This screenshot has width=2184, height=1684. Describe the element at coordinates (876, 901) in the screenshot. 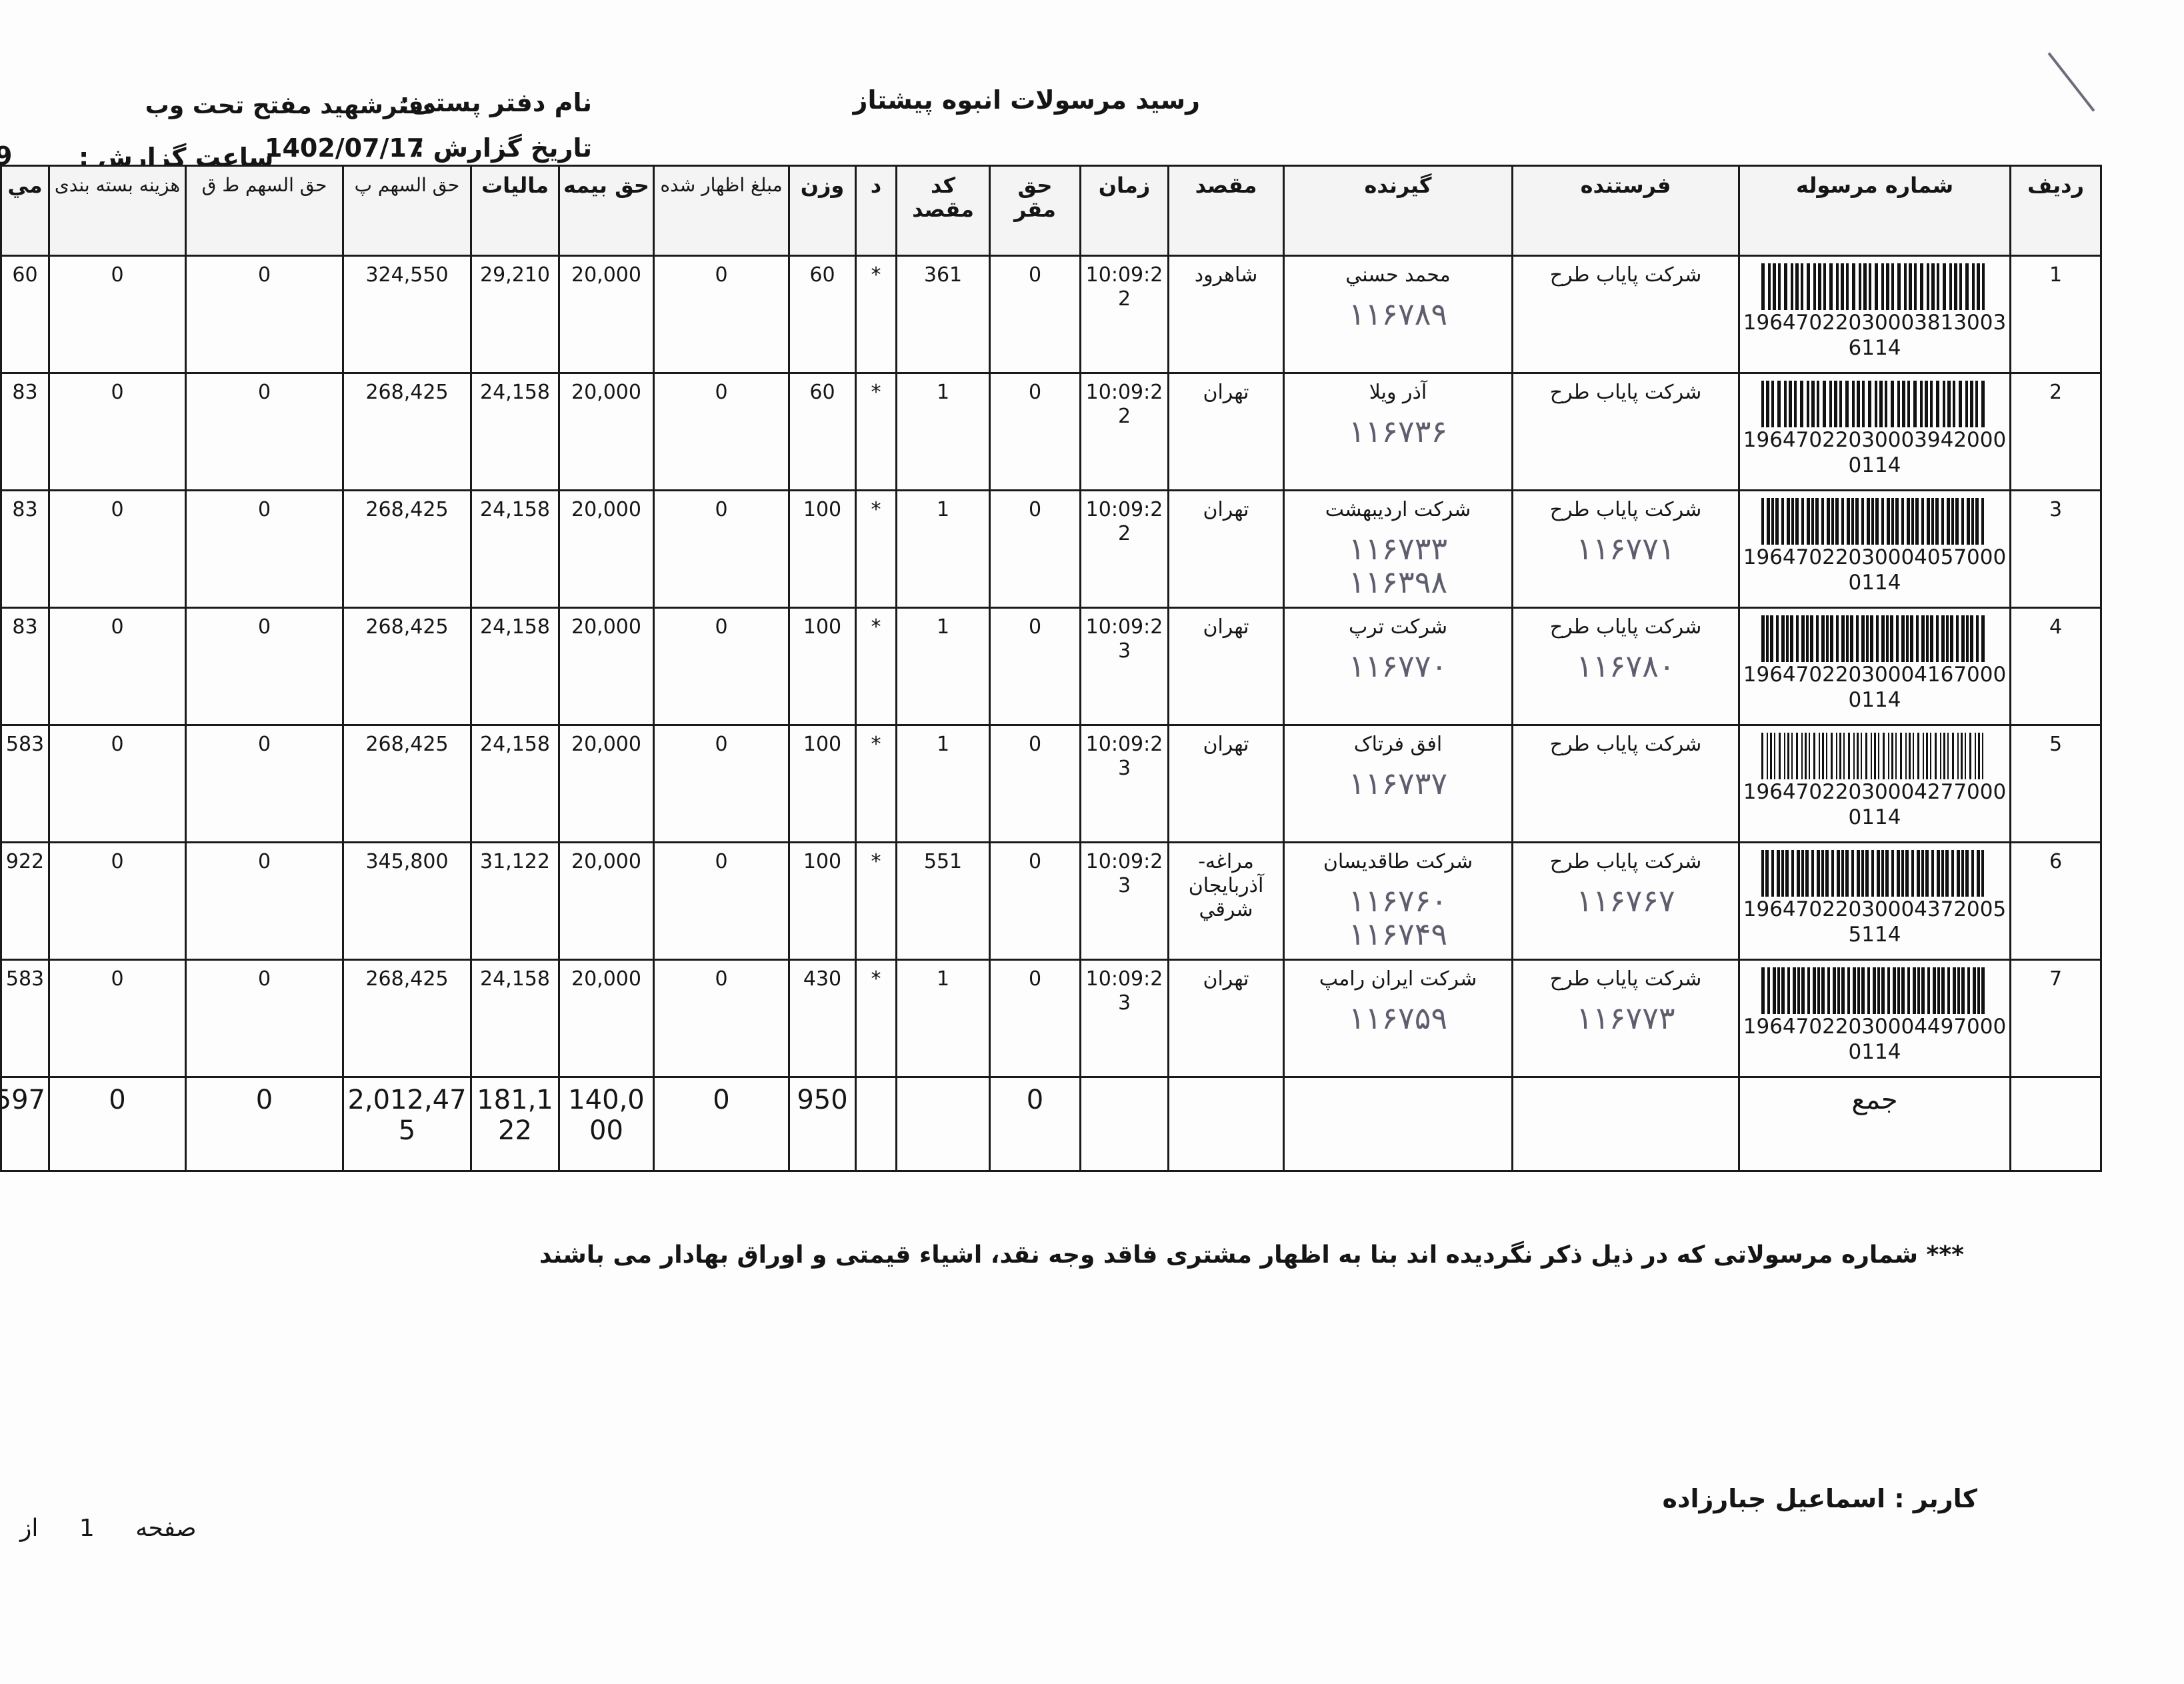

I see `d-flag: *` at that location.